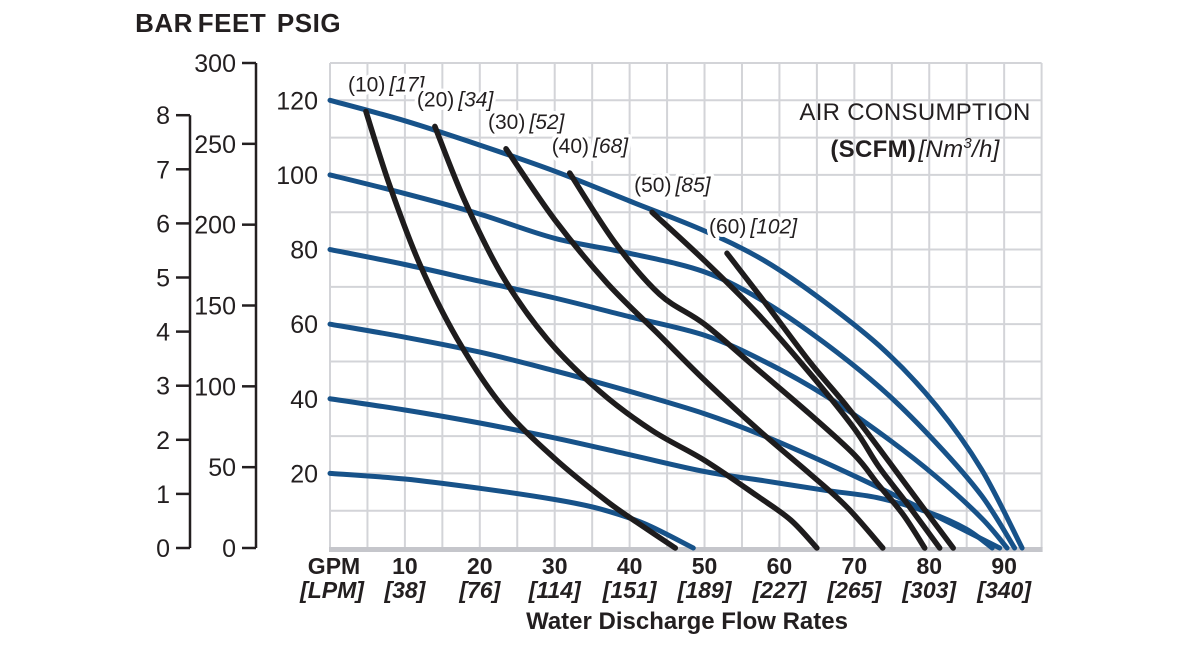 The image size is (1200, 660). What do you see at coordinates (304, 251) in the screenshot?
I see `psig-tick-label: 80` at bounding box center [304, 251].